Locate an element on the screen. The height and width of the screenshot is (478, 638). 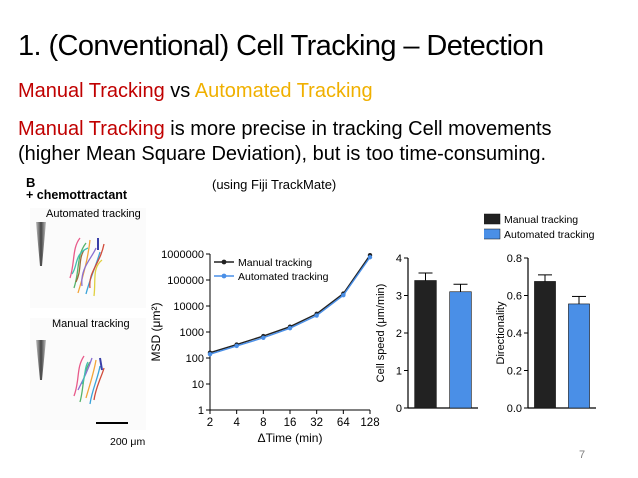
subtitle-manual: Manual Tracking is located at coordinates (91, 91).